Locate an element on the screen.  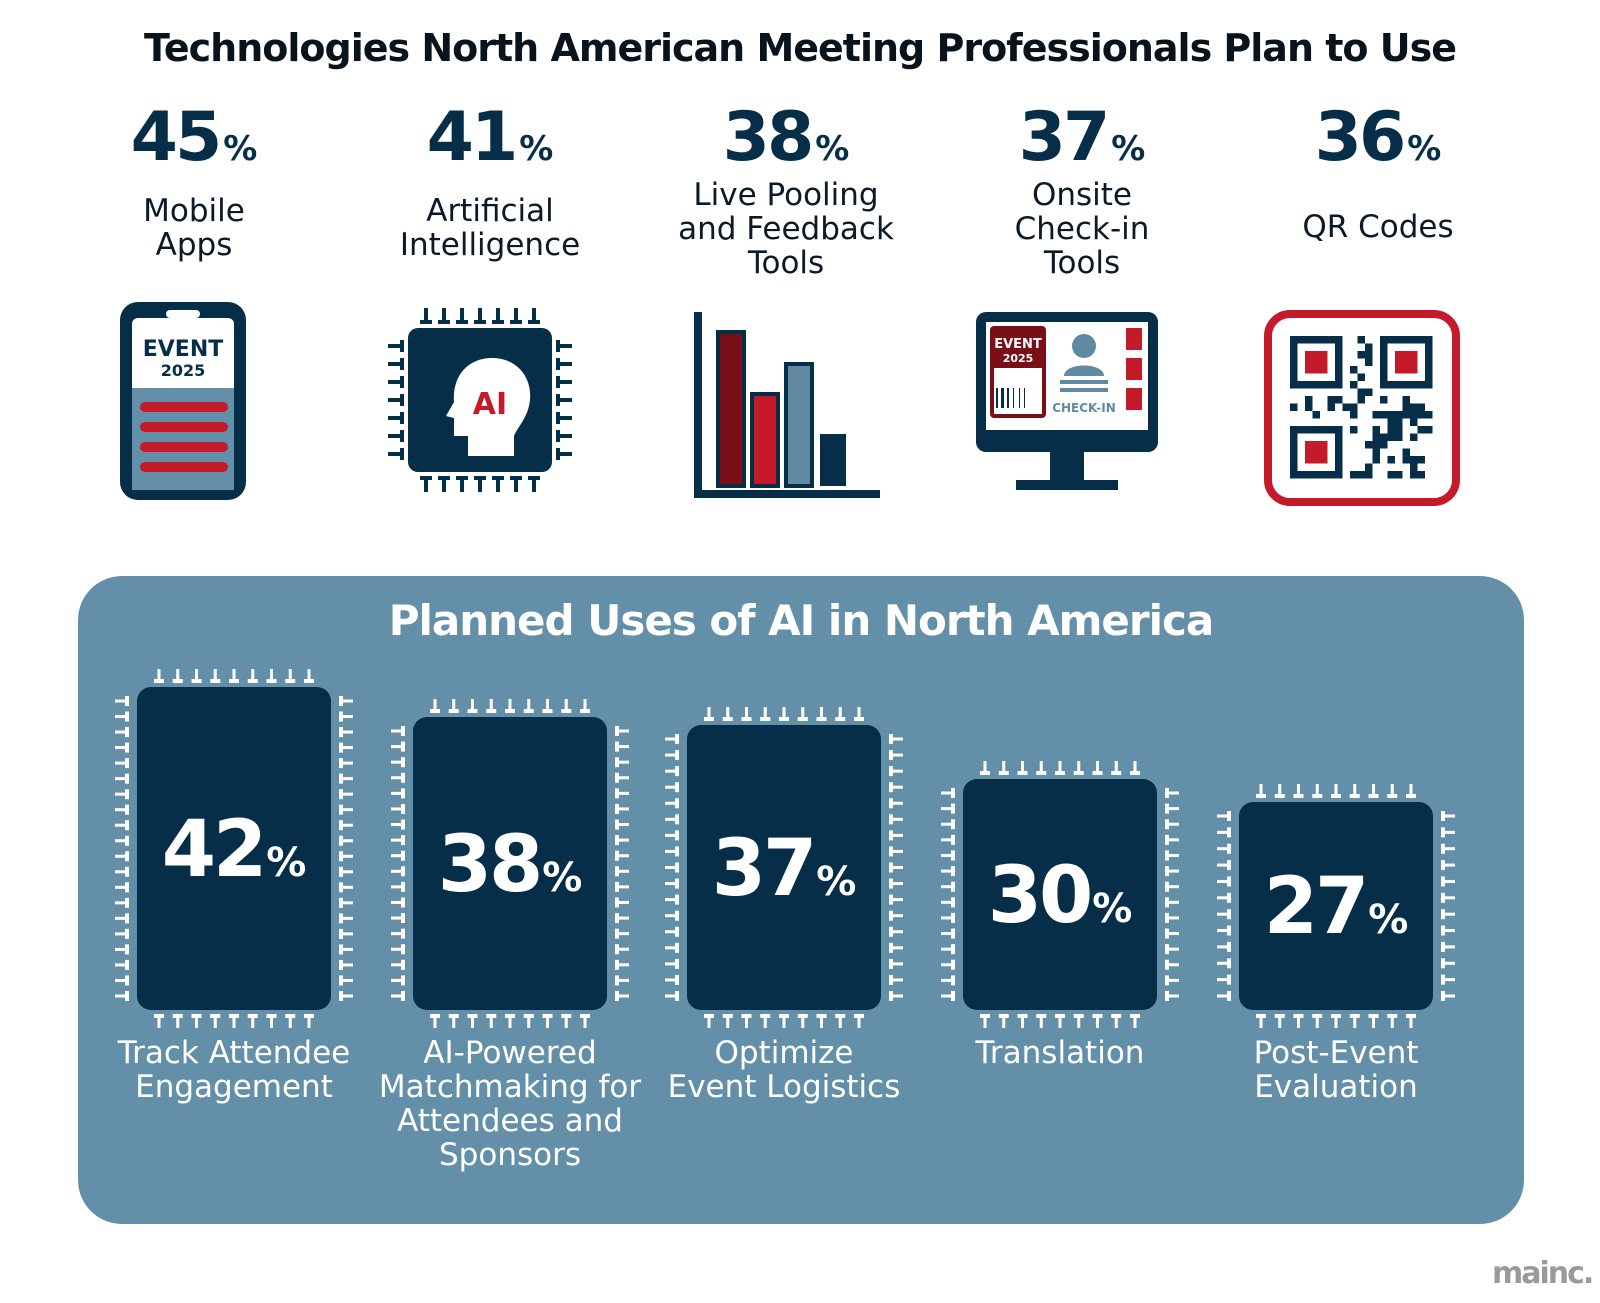
stat-label-line: Apps is located at coordinates (194, 245).